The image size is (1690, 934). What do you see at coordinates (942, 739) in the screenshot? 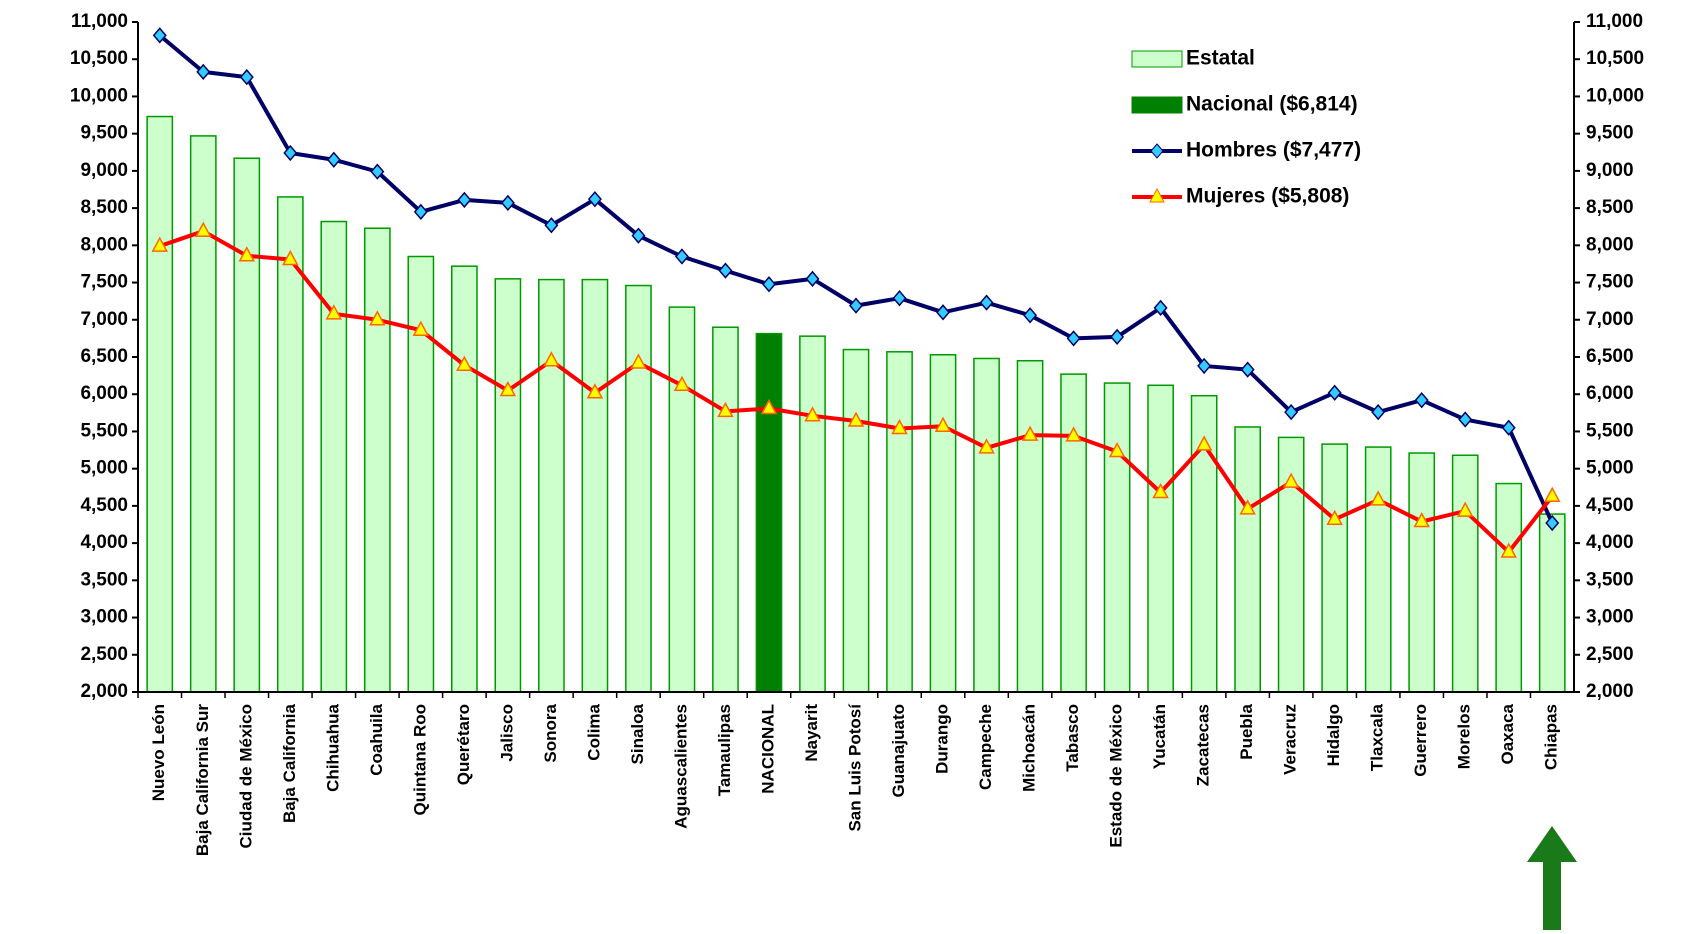
I see `x-tick-label: Durango` at bounding box center [942, 739].